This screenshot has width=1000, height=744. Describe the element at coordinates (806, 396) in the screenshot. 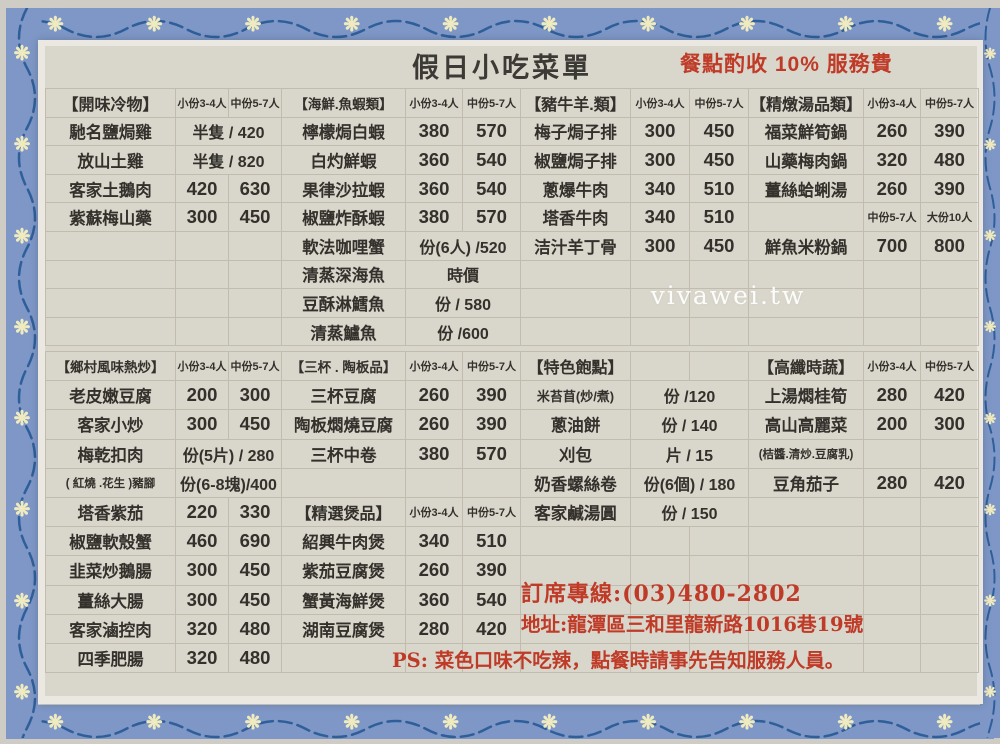

I see `dish-name: 上湯燜桂筍` at that location.